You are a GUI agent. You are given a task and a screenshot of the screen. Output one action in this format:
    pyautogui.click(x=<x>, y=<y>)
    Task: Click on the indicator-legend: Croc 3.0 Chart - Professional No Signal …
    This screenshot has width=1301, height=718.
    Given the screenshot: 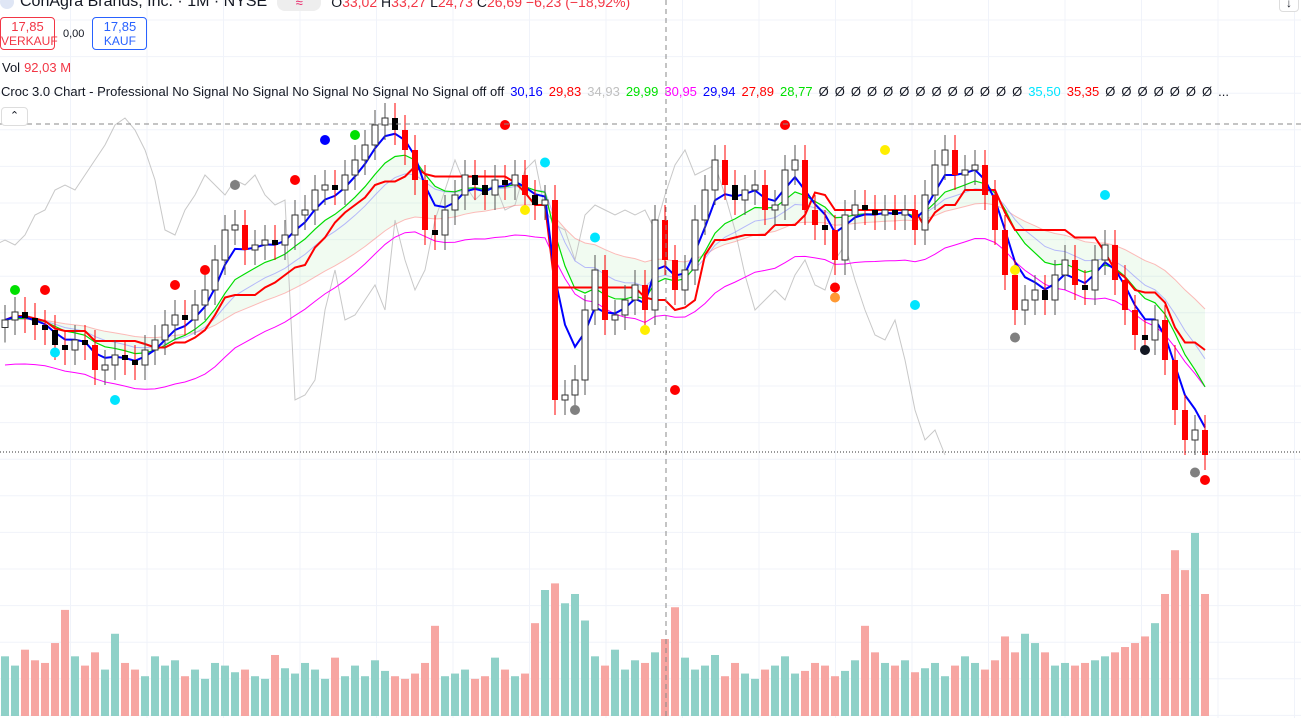 What is the action you would take?
    pyautogui.click(x=615, y=91)
    